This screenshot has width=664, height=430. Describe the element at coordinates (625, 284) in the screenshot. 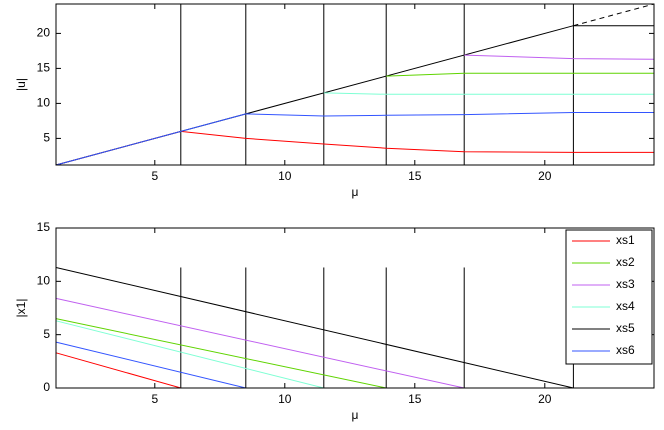

I see `legend-label: xs3` at that location.